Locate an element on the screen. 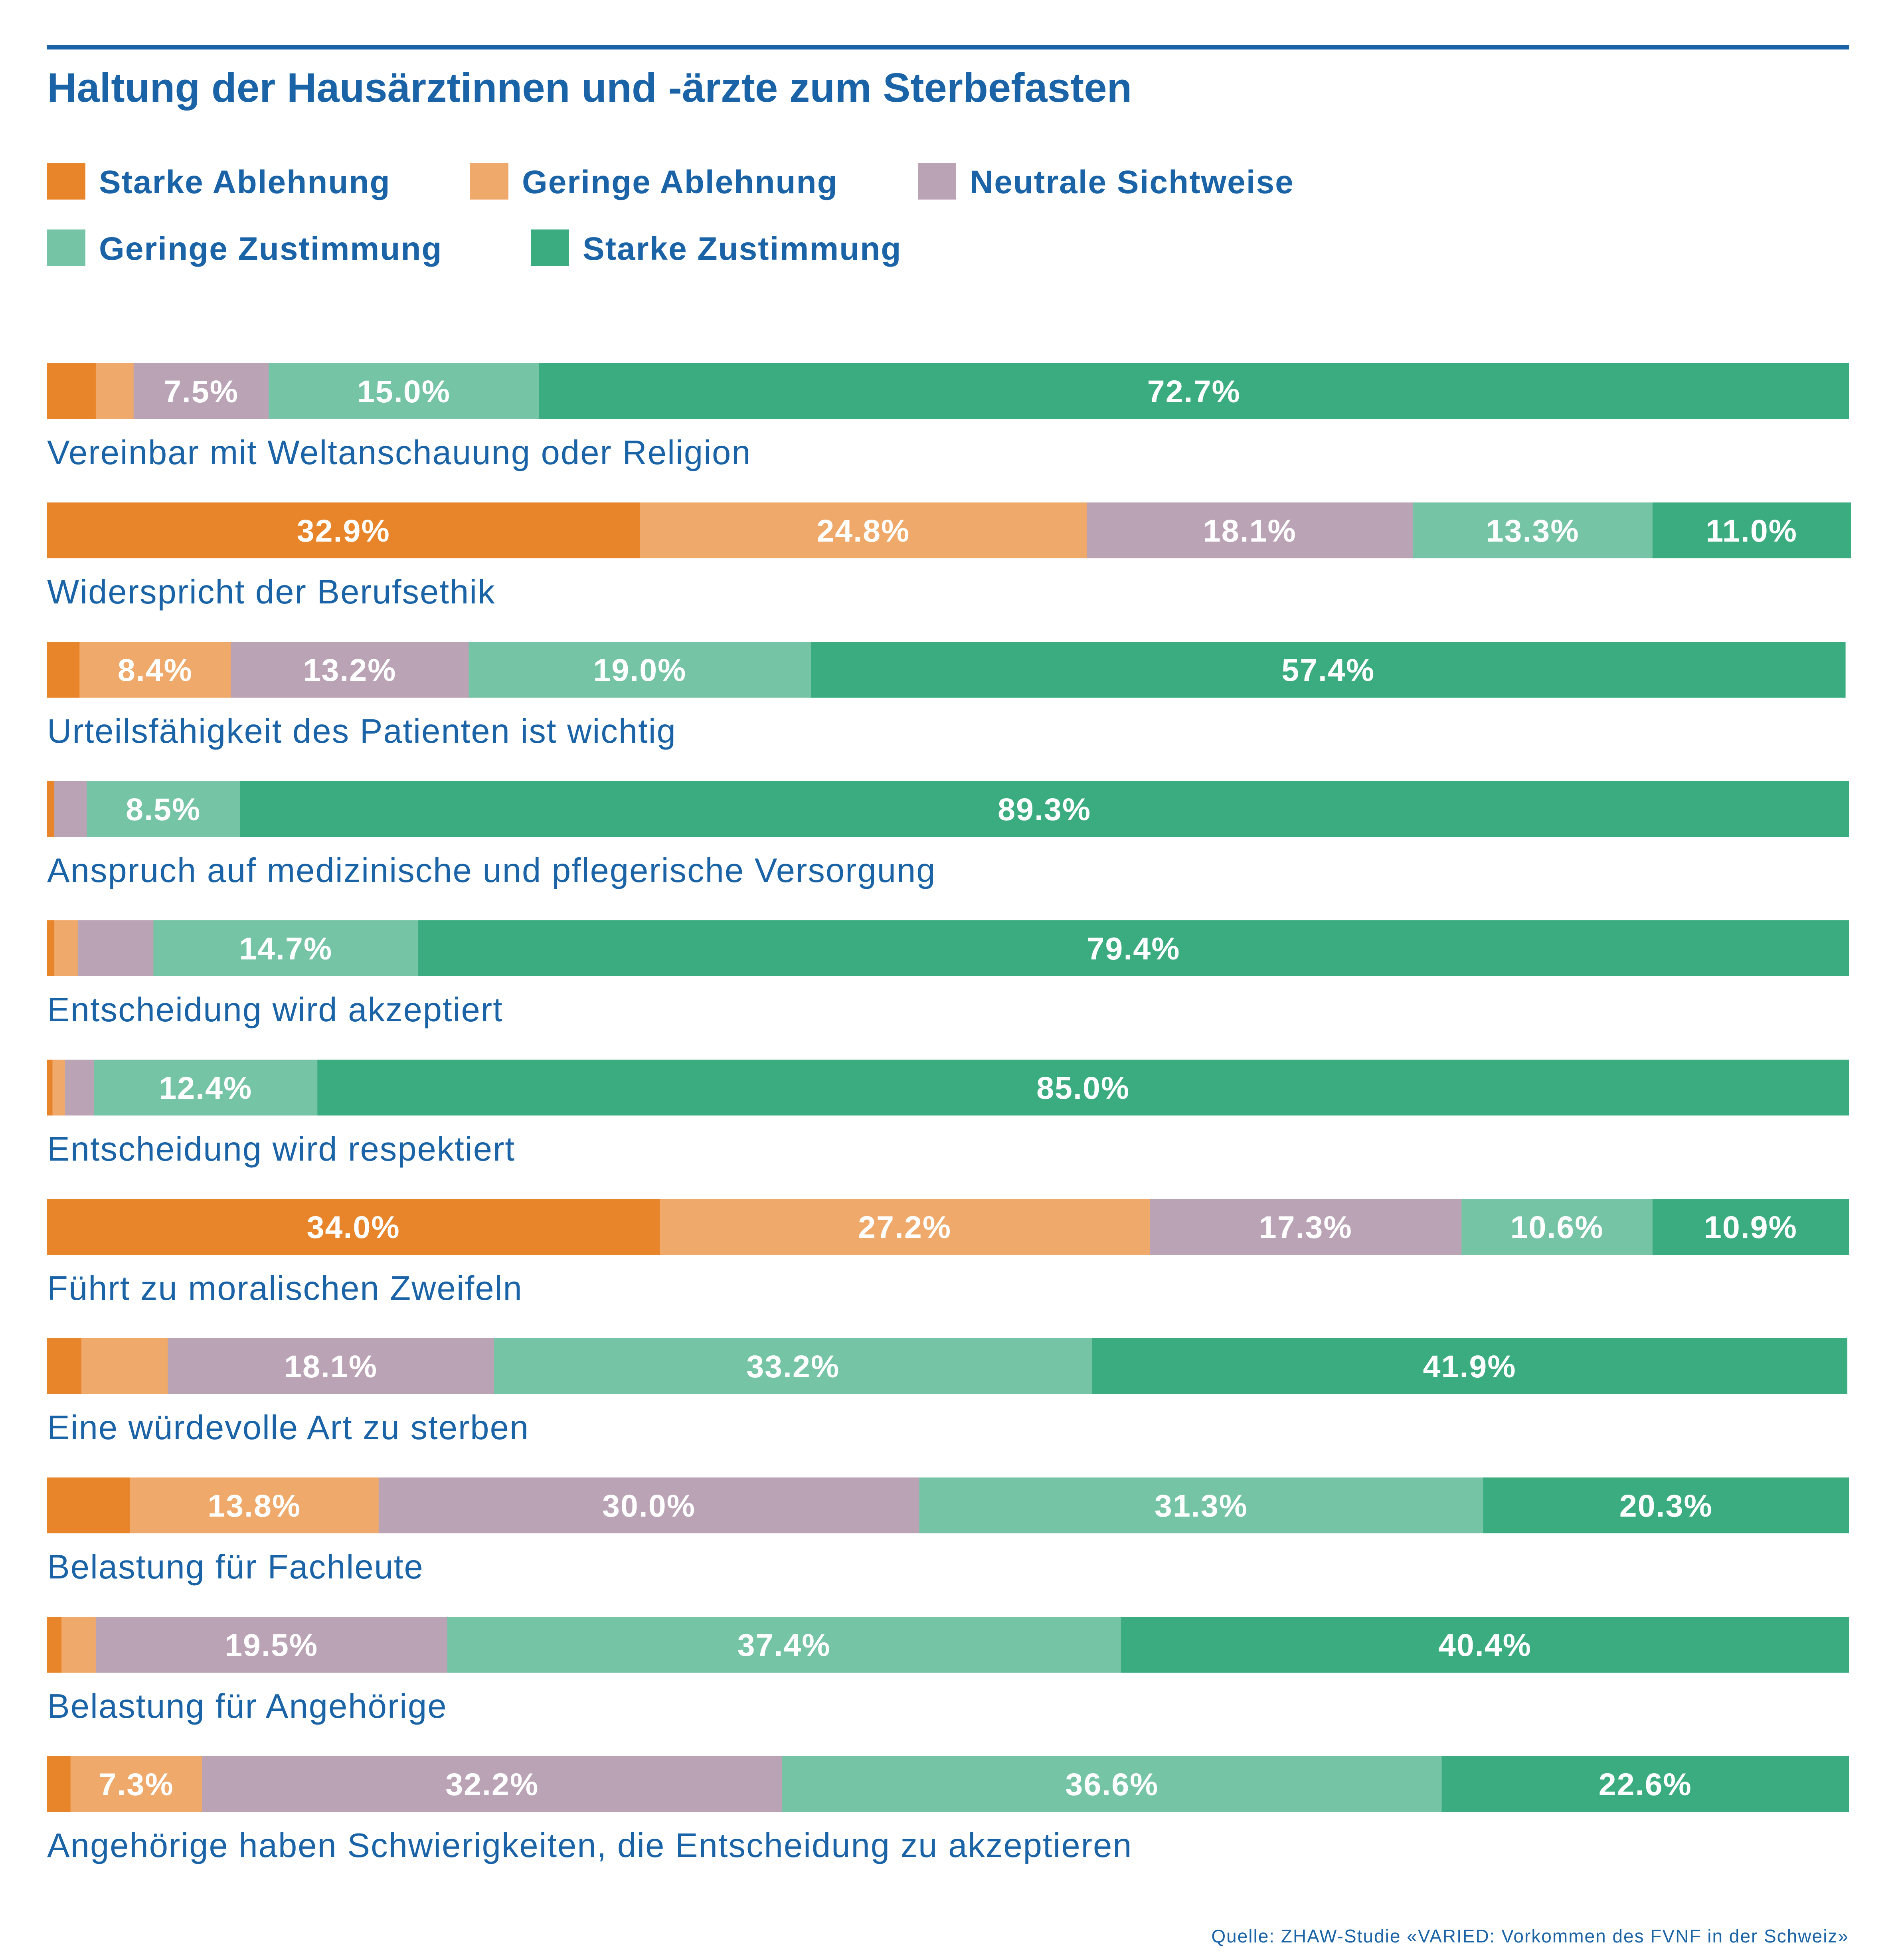 The image size is (1896, 1960). data-label: 41.9% is located at coordinates (1469, 1366).